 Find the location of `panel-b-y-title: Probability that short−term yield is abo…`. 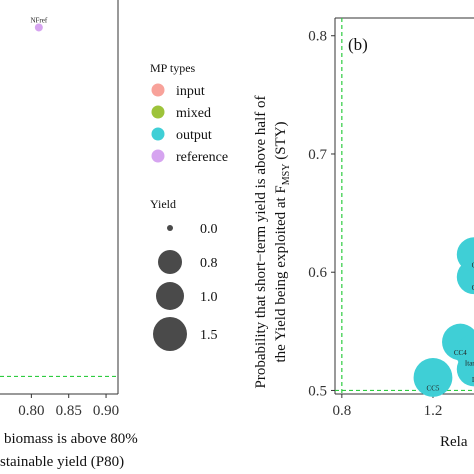

panel-b-y-title: Probability that short−term yield is abo… is located at coordinates (272, 242).